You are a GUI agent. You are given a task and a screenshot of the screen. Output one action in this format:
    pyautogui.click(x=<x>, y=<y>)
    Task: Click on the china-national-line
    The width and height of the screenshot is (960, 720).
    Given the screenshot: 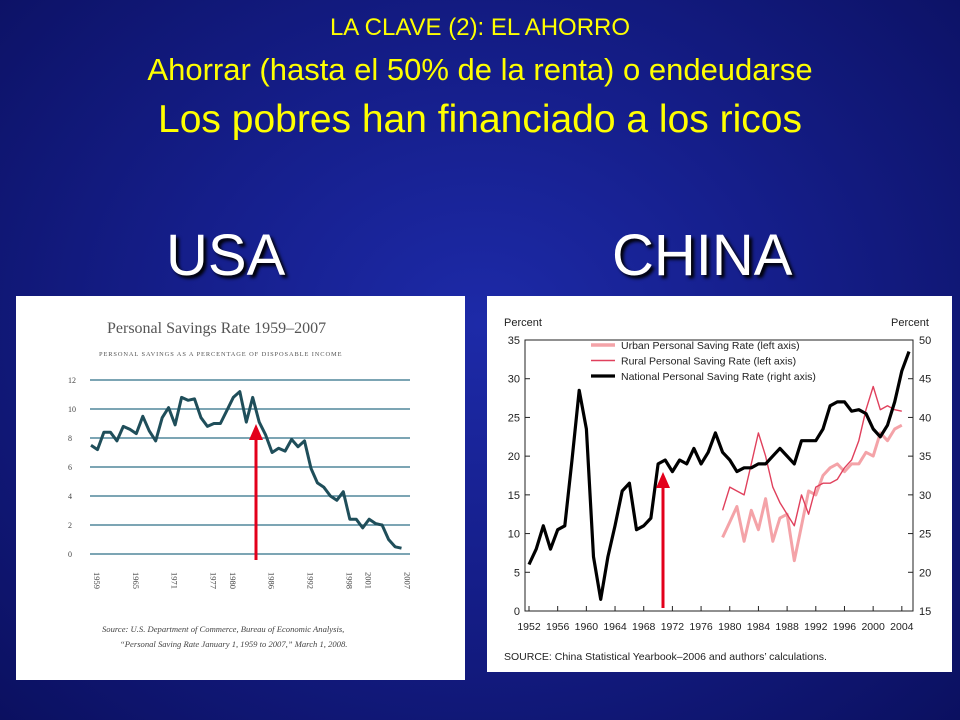 What is the action you would take?
    pyautogui.click(x=719, y=476)
    